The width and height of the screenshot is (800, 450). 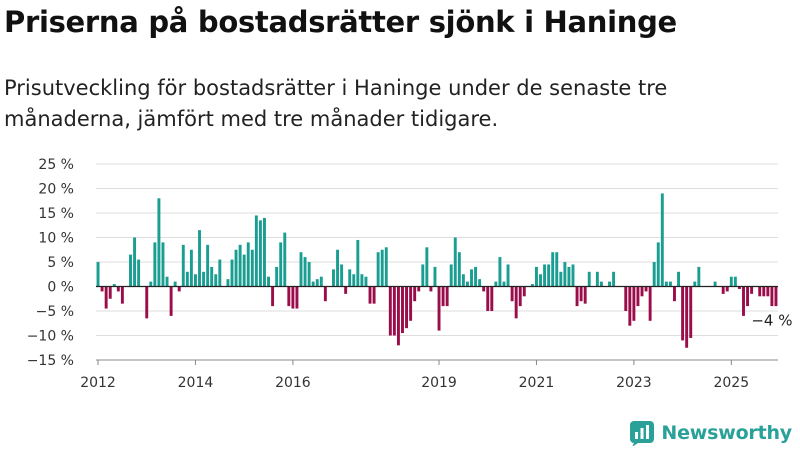 I want to click on y-tick-label: −15 %, so click(x=50, y=361).